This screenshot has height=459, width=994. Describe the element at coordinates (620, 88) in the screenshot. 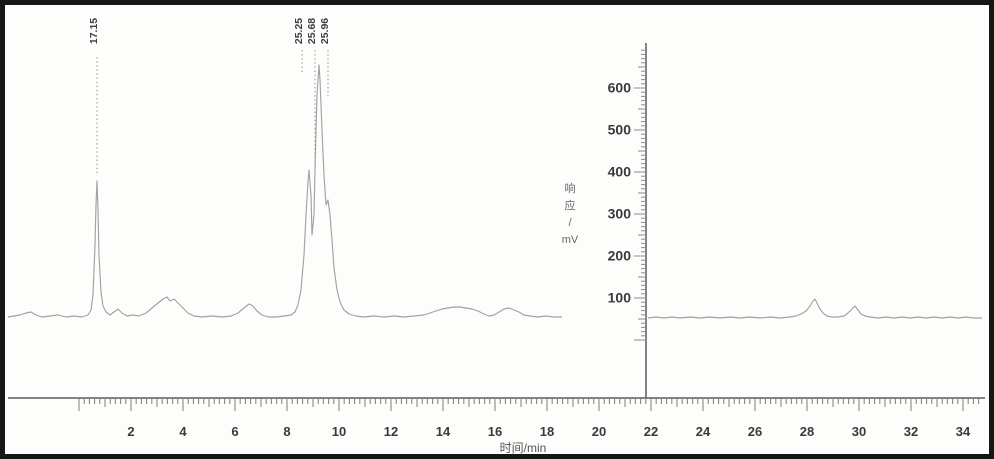

I see `y-tick-label: 600` at that location.